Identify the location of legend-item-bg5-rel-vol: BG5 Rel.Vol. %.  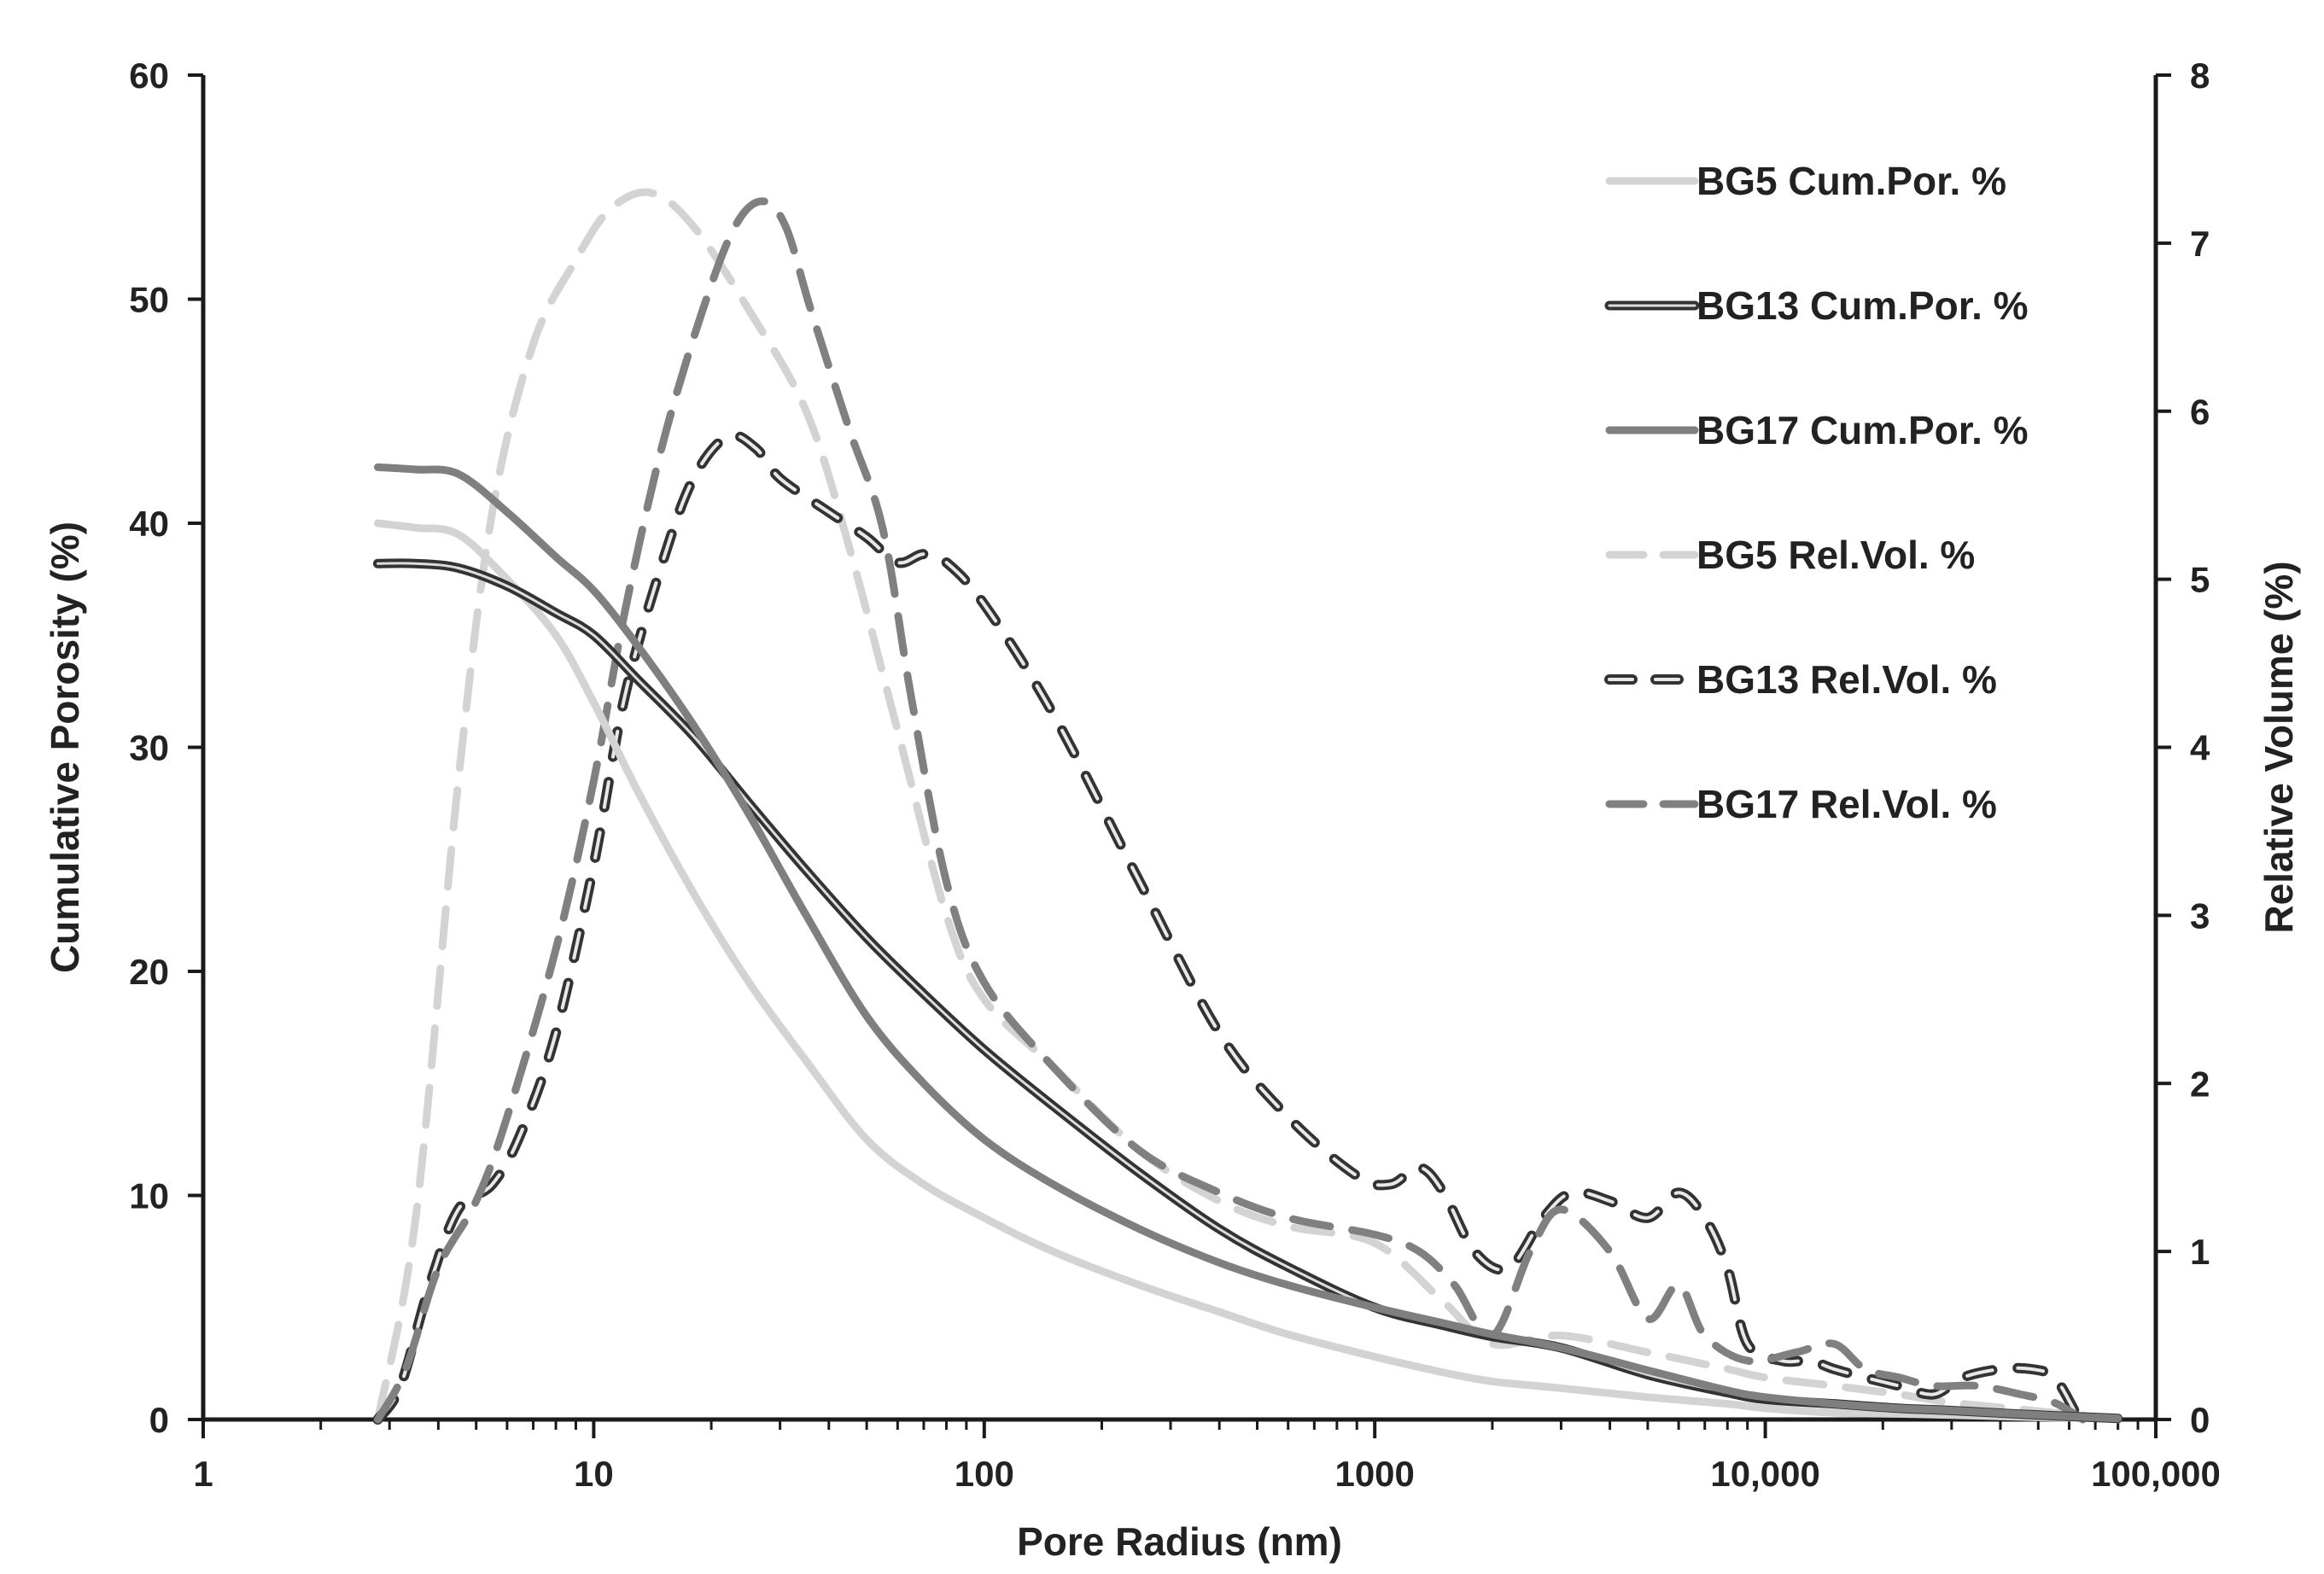
(1790, 555).